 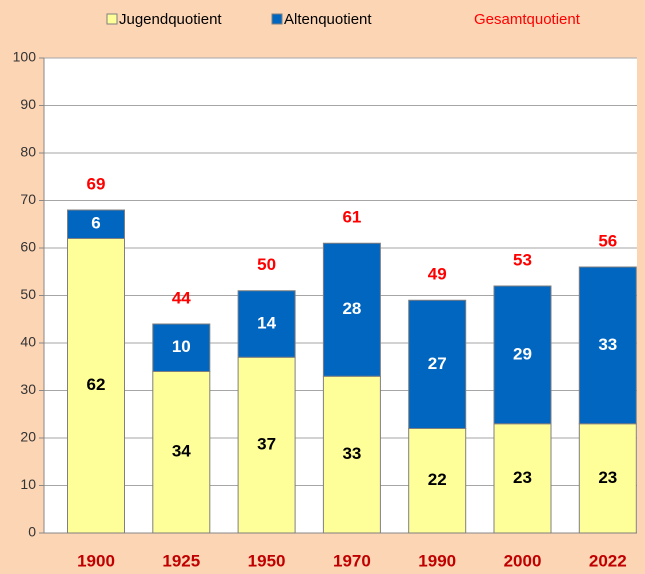 I want to click on value-label: 6, so click(x=95, y=223).